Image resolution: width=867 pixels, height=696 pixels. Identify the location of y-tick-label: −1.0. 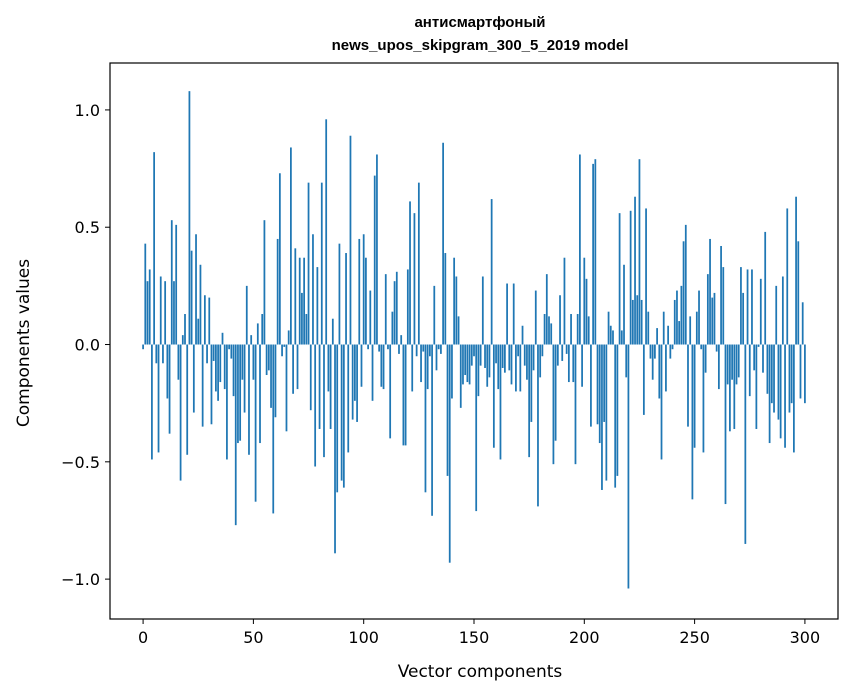
(80, 579).